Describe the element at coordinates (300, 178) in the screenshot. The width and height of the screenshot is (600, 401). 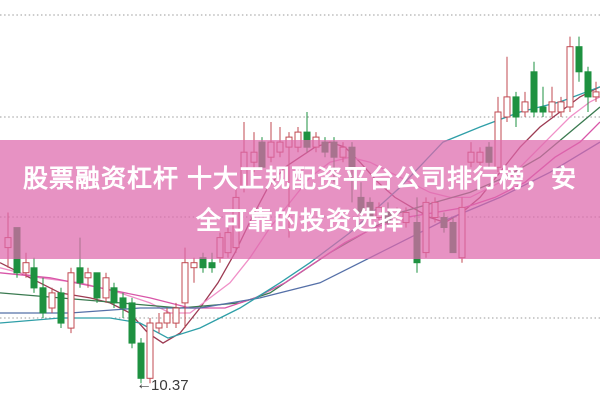
I see `promo-banner-line1: 股票融资杠杆 十大正规配资平台公司排行榜，安` at that location.